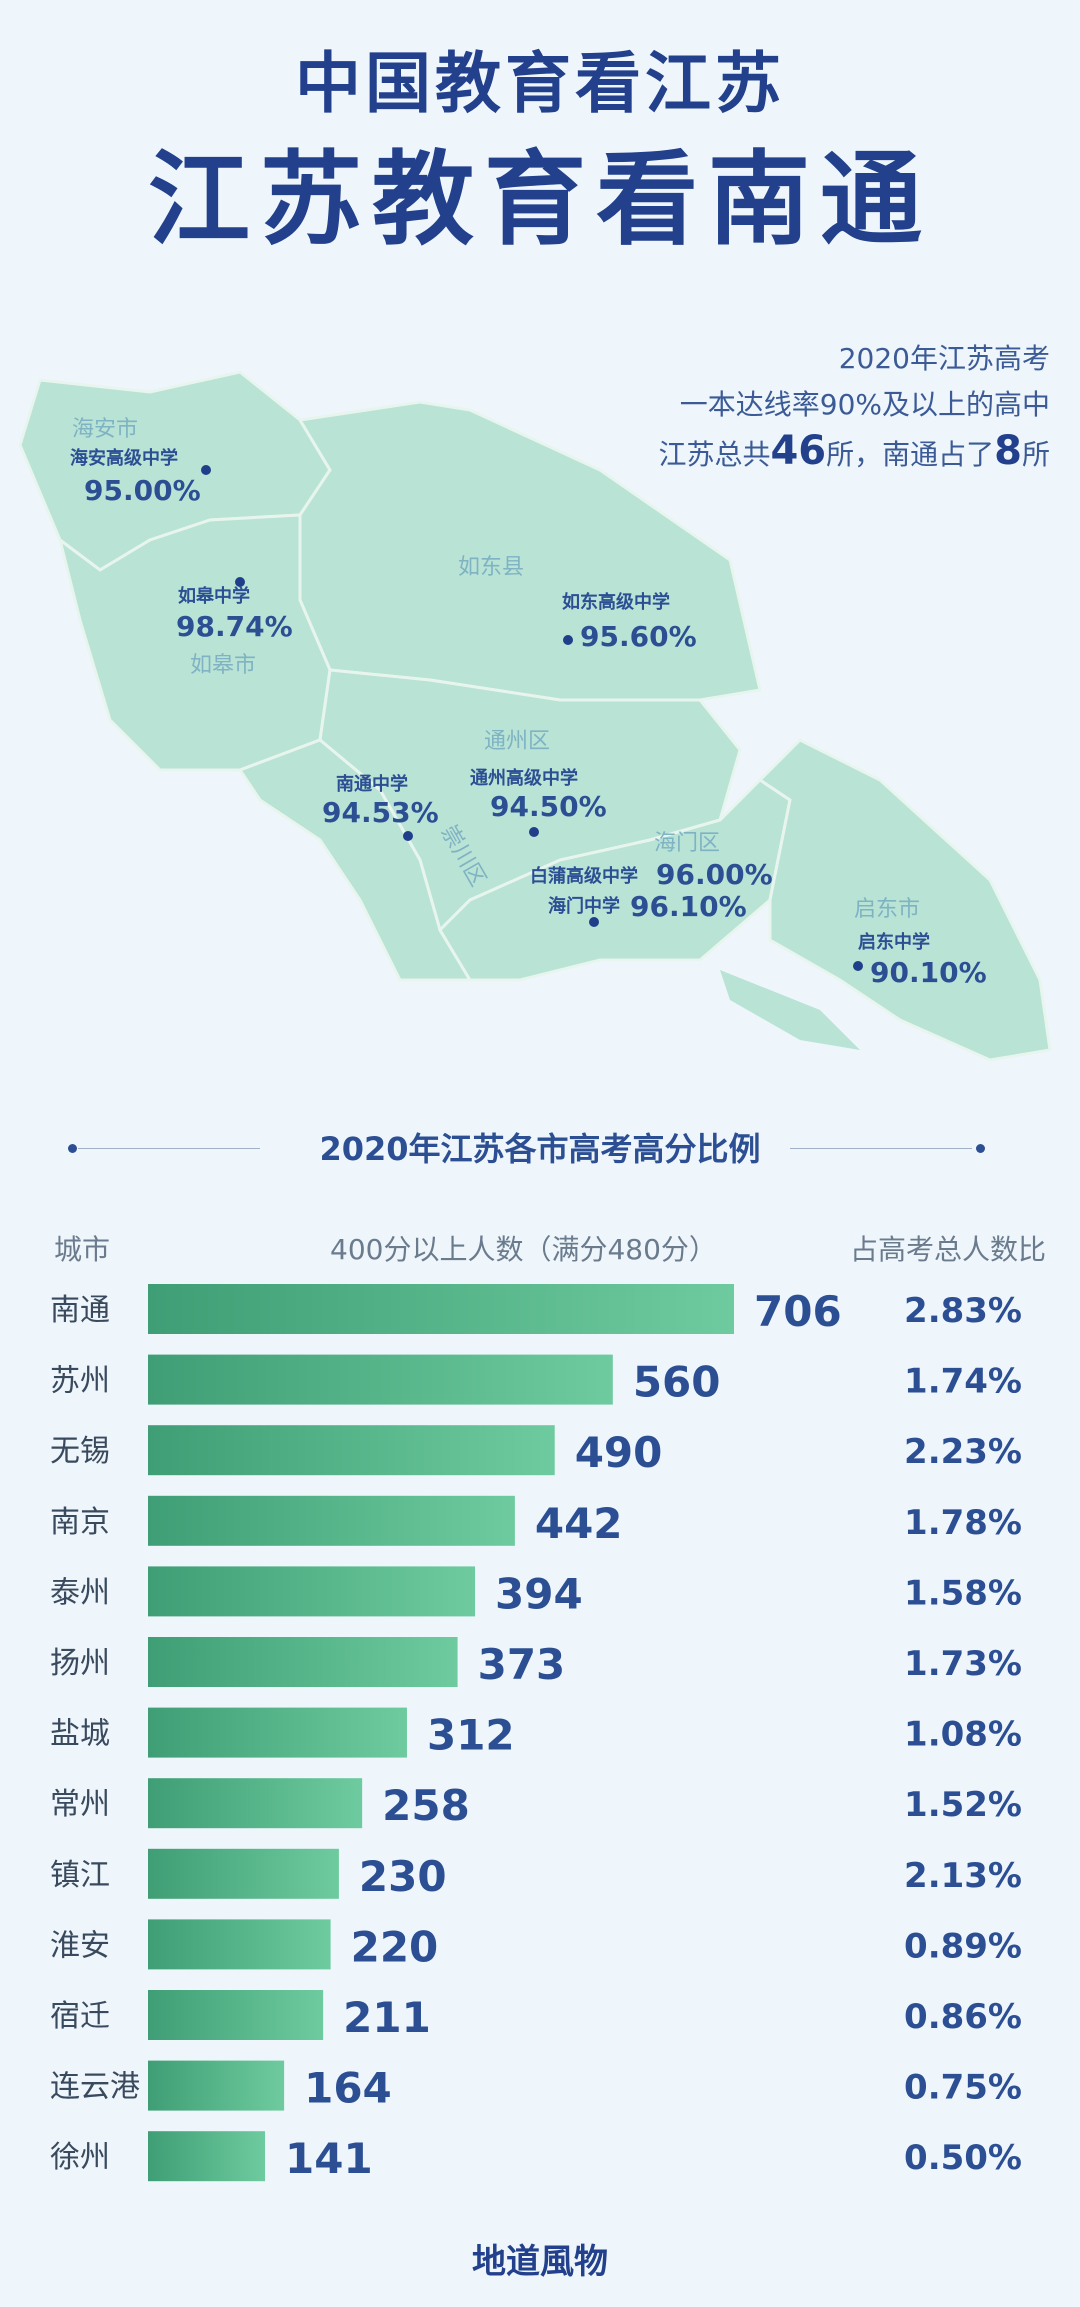  What do you see at coordinates (471, 1735) in the screenshot?
I see `bar-value-label: 312` at bounding box center [471, 1735].